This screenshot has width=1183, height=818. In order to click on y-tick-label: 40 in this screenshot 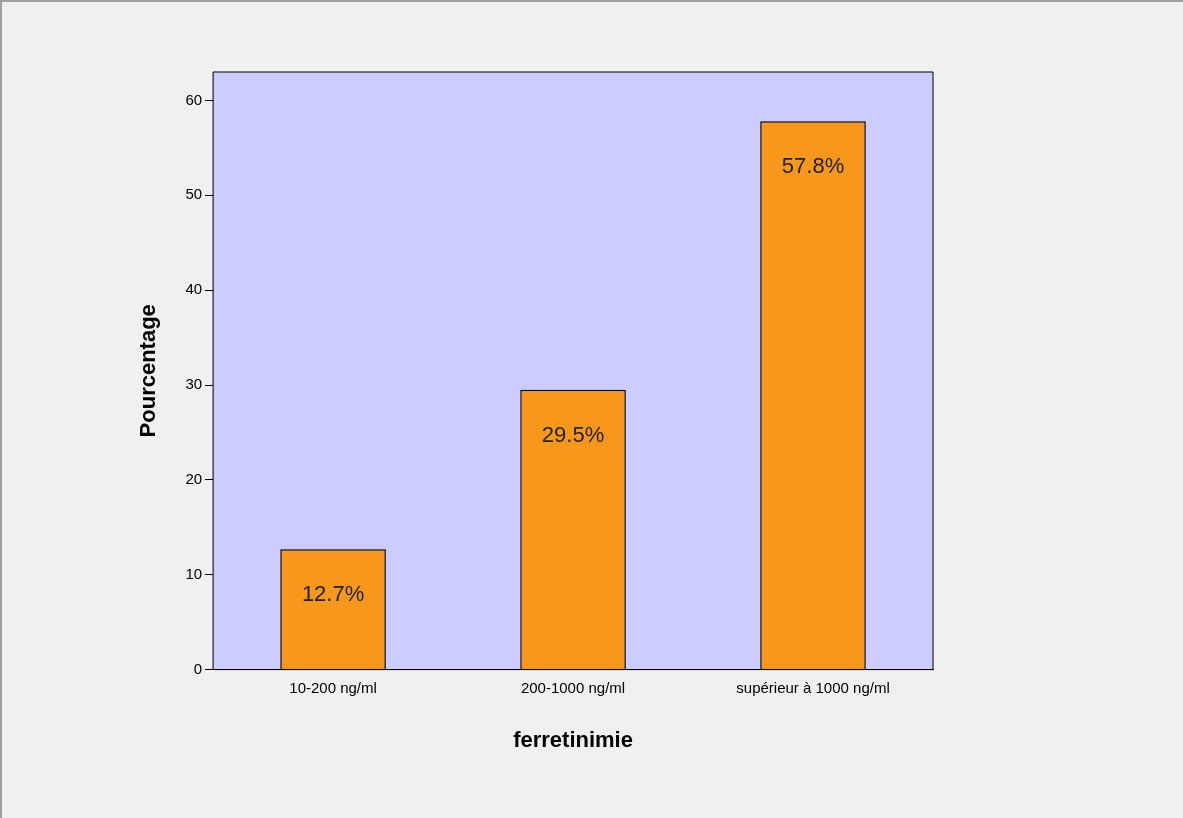, I will do `click(194, 289)`.